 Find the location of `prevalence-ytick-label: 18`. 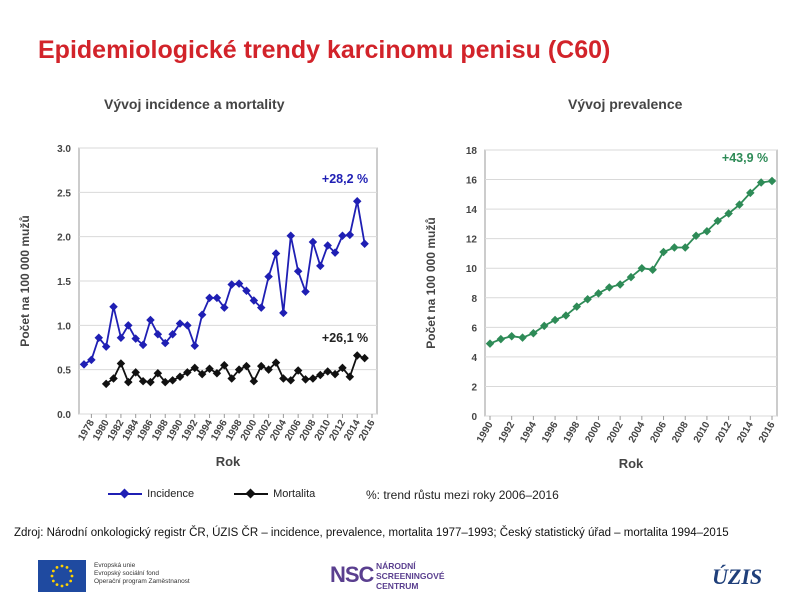

prevalence-ytick-label: 18 is located at coordinates (472, 151).